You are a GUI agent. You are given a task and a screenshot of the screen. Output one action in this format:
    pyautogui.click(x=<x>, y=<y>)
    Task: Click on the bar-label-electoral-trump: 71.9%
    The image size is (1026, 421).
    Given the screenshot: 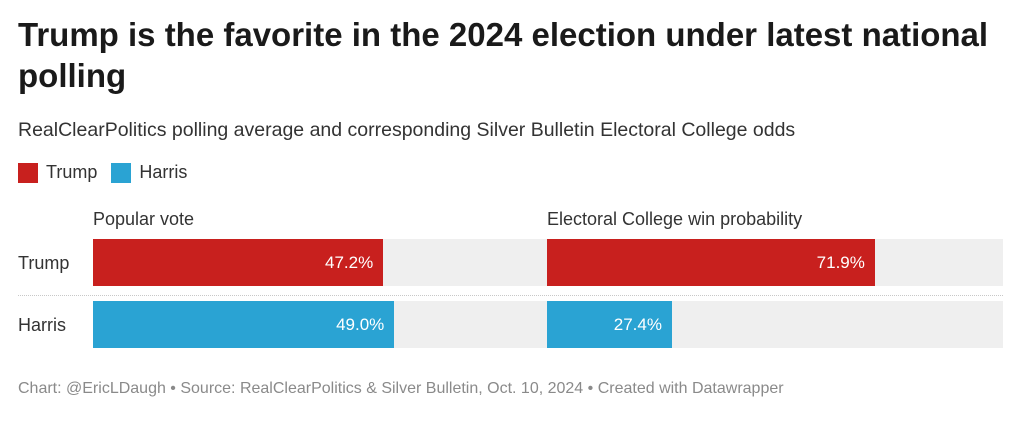 What is the action you would take?
    pyautogui.click(x=840, y=262)
    